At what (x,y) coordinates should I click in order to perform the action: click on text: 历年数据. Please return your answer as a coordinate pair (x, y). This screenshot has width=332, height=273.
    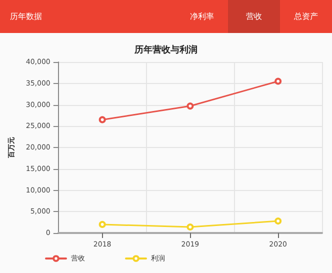
    Looking at the image, I should click on (26, 16).